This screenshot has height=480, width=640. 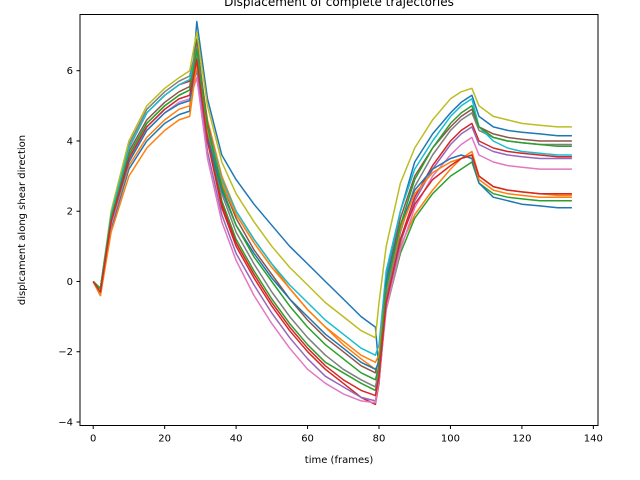 What do you see at coordinates (379, 439) in the screenshot?
I see `x-tick-label: 80` at bounding box center [379, 439].